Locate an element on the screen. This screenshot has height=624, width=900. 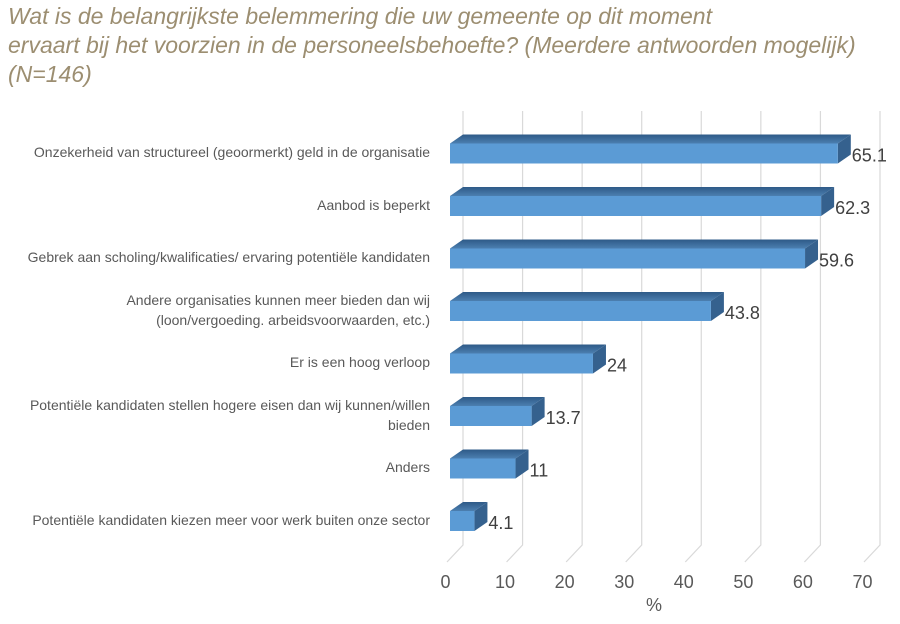
value-label: 62.3 is located at coordinates (852, 208).